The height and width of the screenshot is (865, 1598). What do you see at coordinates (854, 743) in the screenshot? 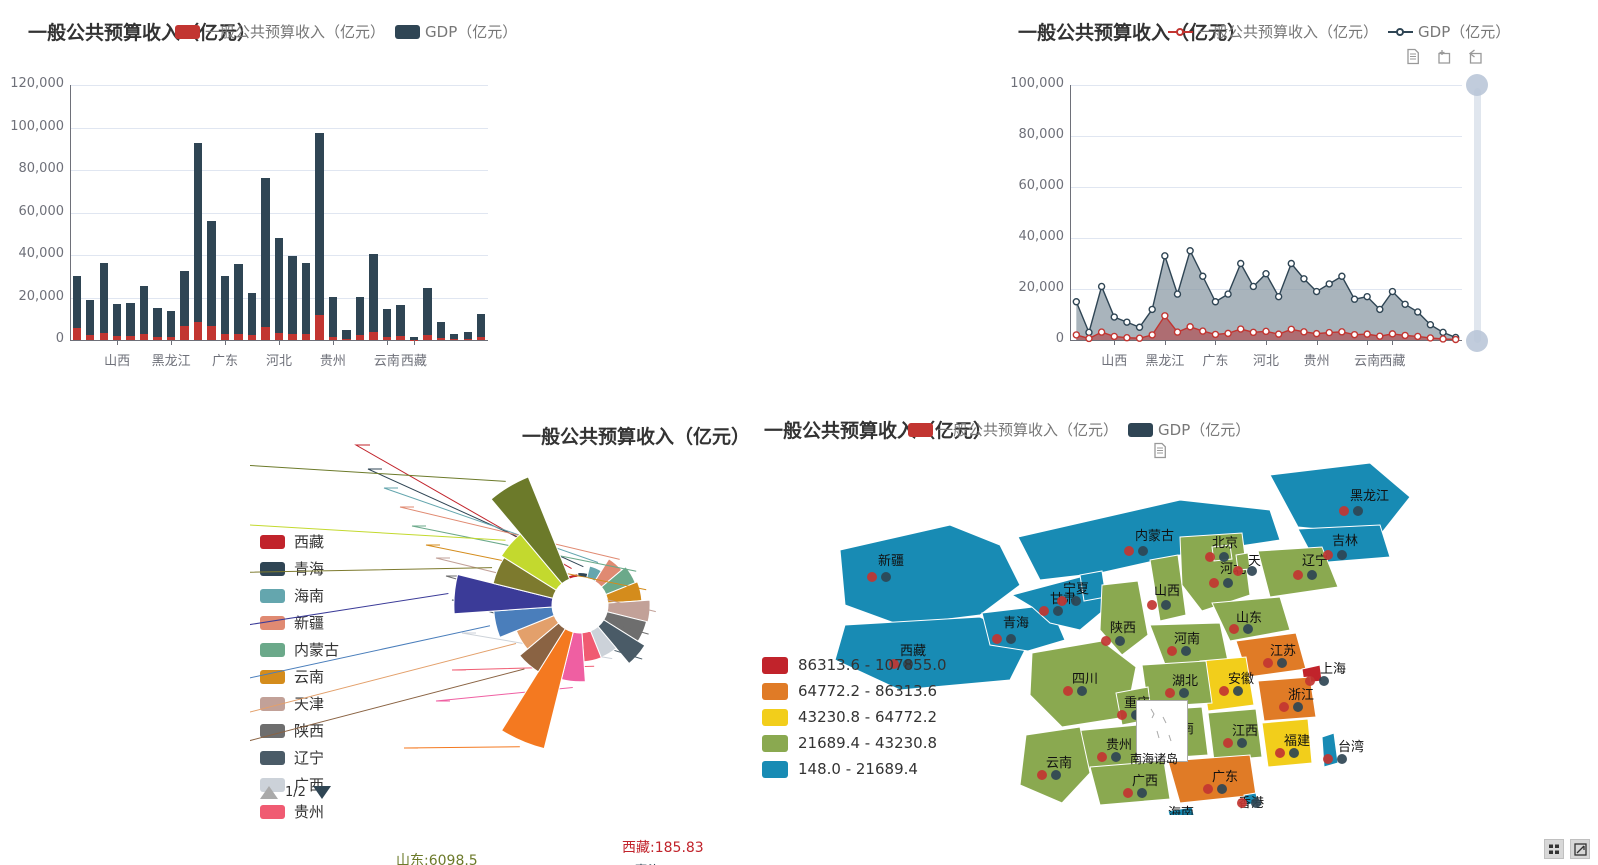
I see `map-legend-item: 21689.4 - 43230.8` at bounding box center [854, 743].